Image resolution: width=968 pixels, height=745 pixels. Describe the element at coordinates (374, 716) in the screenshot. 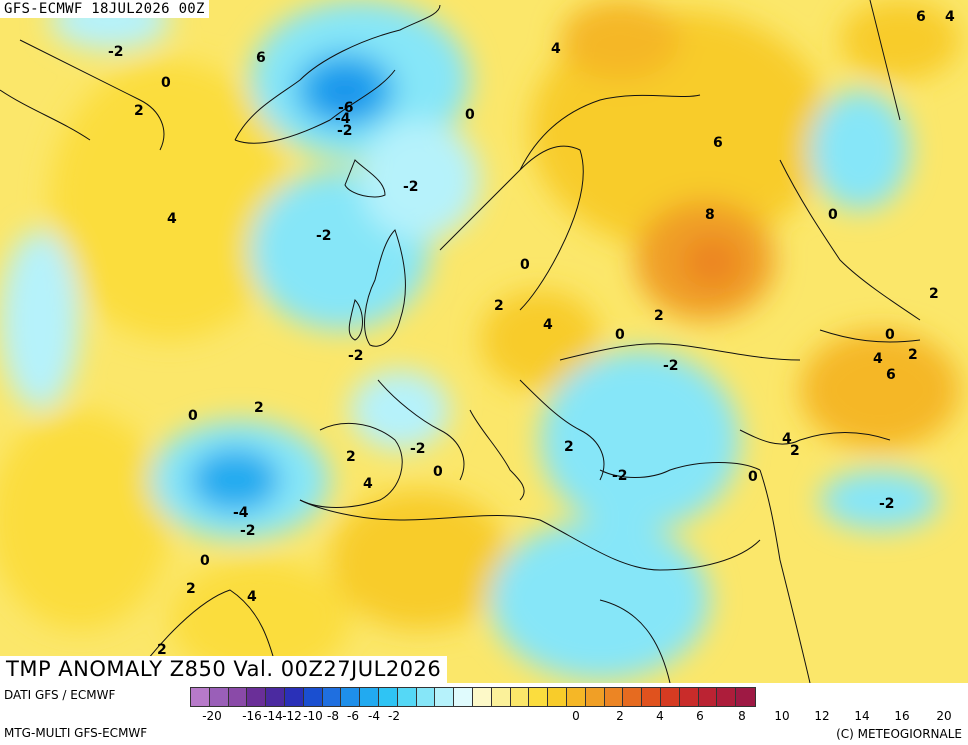

I see `legend-tick: -4` at that location.